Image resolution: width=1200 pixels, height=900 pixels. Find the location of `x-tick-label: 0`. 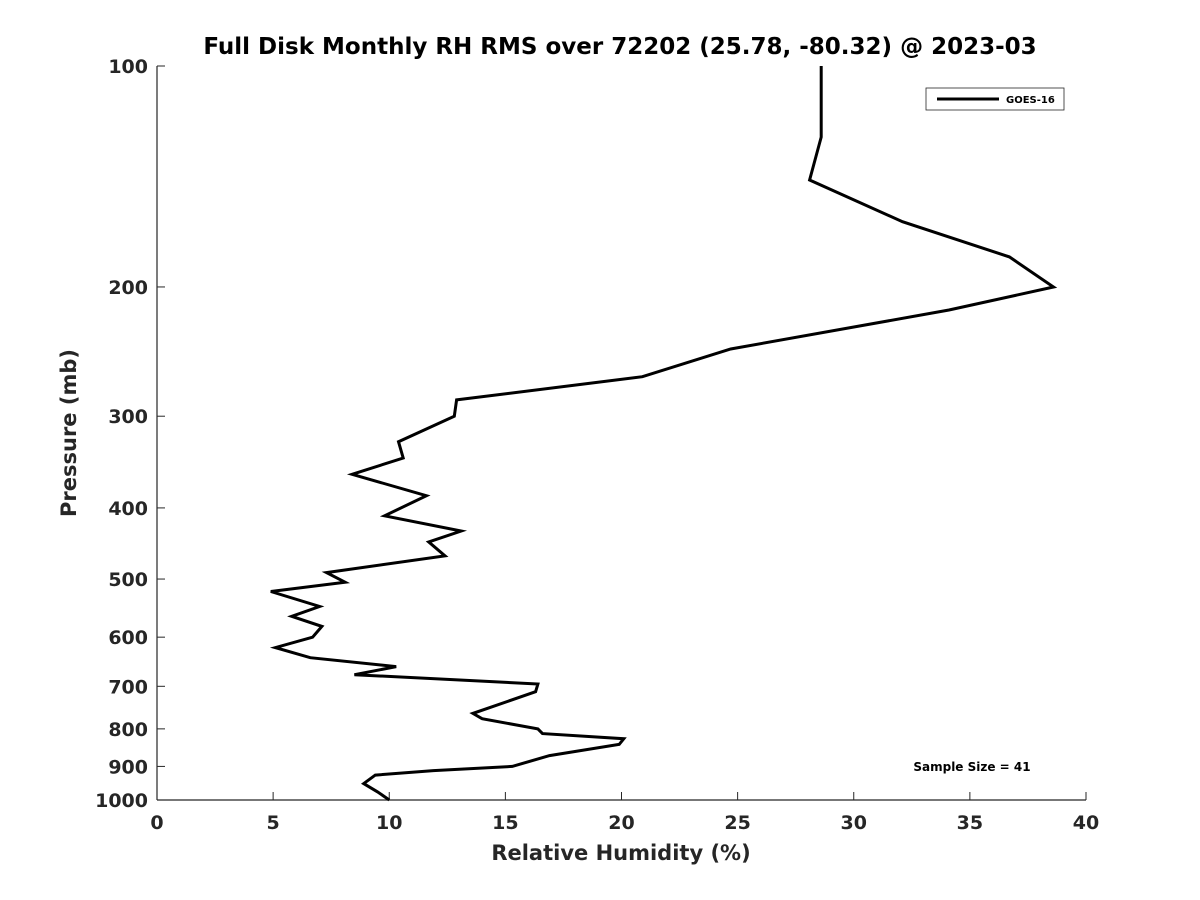

x-tick-label: 0 is located at coordinates (156, 823).